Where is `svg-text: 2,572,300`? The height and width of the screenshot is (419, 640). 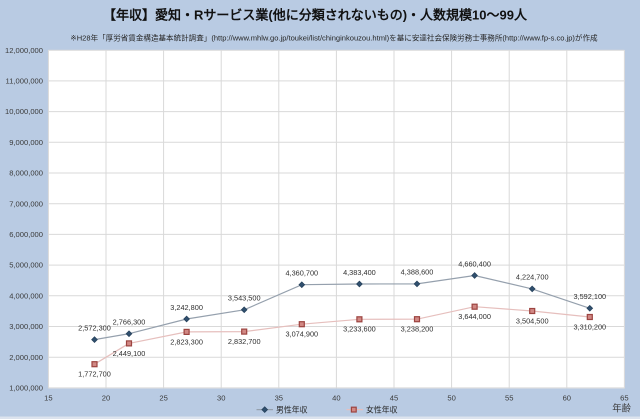 svg-text: 2,572,300 is located at coordinates (94, 327).